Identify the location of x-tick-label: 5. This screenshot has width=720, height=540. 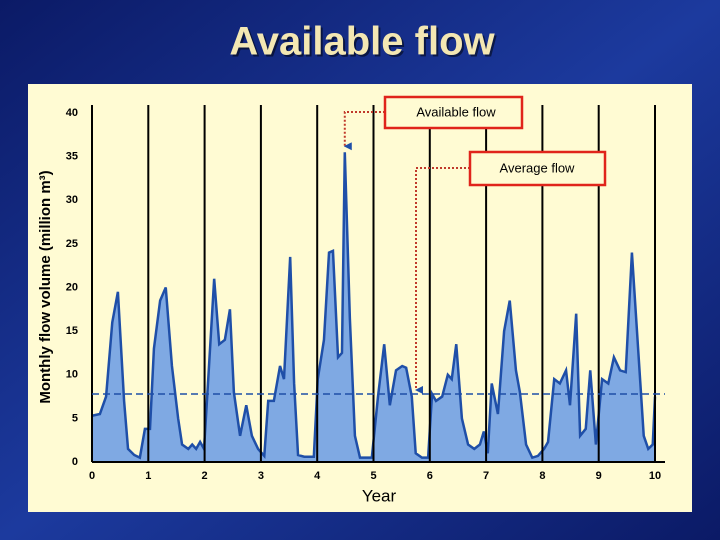
(373, 476).